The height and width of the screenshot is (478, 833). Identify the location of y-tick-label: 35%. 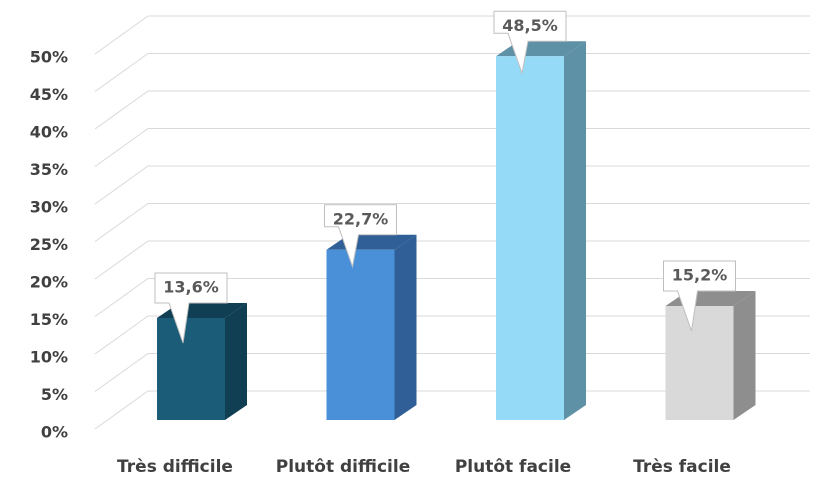
(49, 169).